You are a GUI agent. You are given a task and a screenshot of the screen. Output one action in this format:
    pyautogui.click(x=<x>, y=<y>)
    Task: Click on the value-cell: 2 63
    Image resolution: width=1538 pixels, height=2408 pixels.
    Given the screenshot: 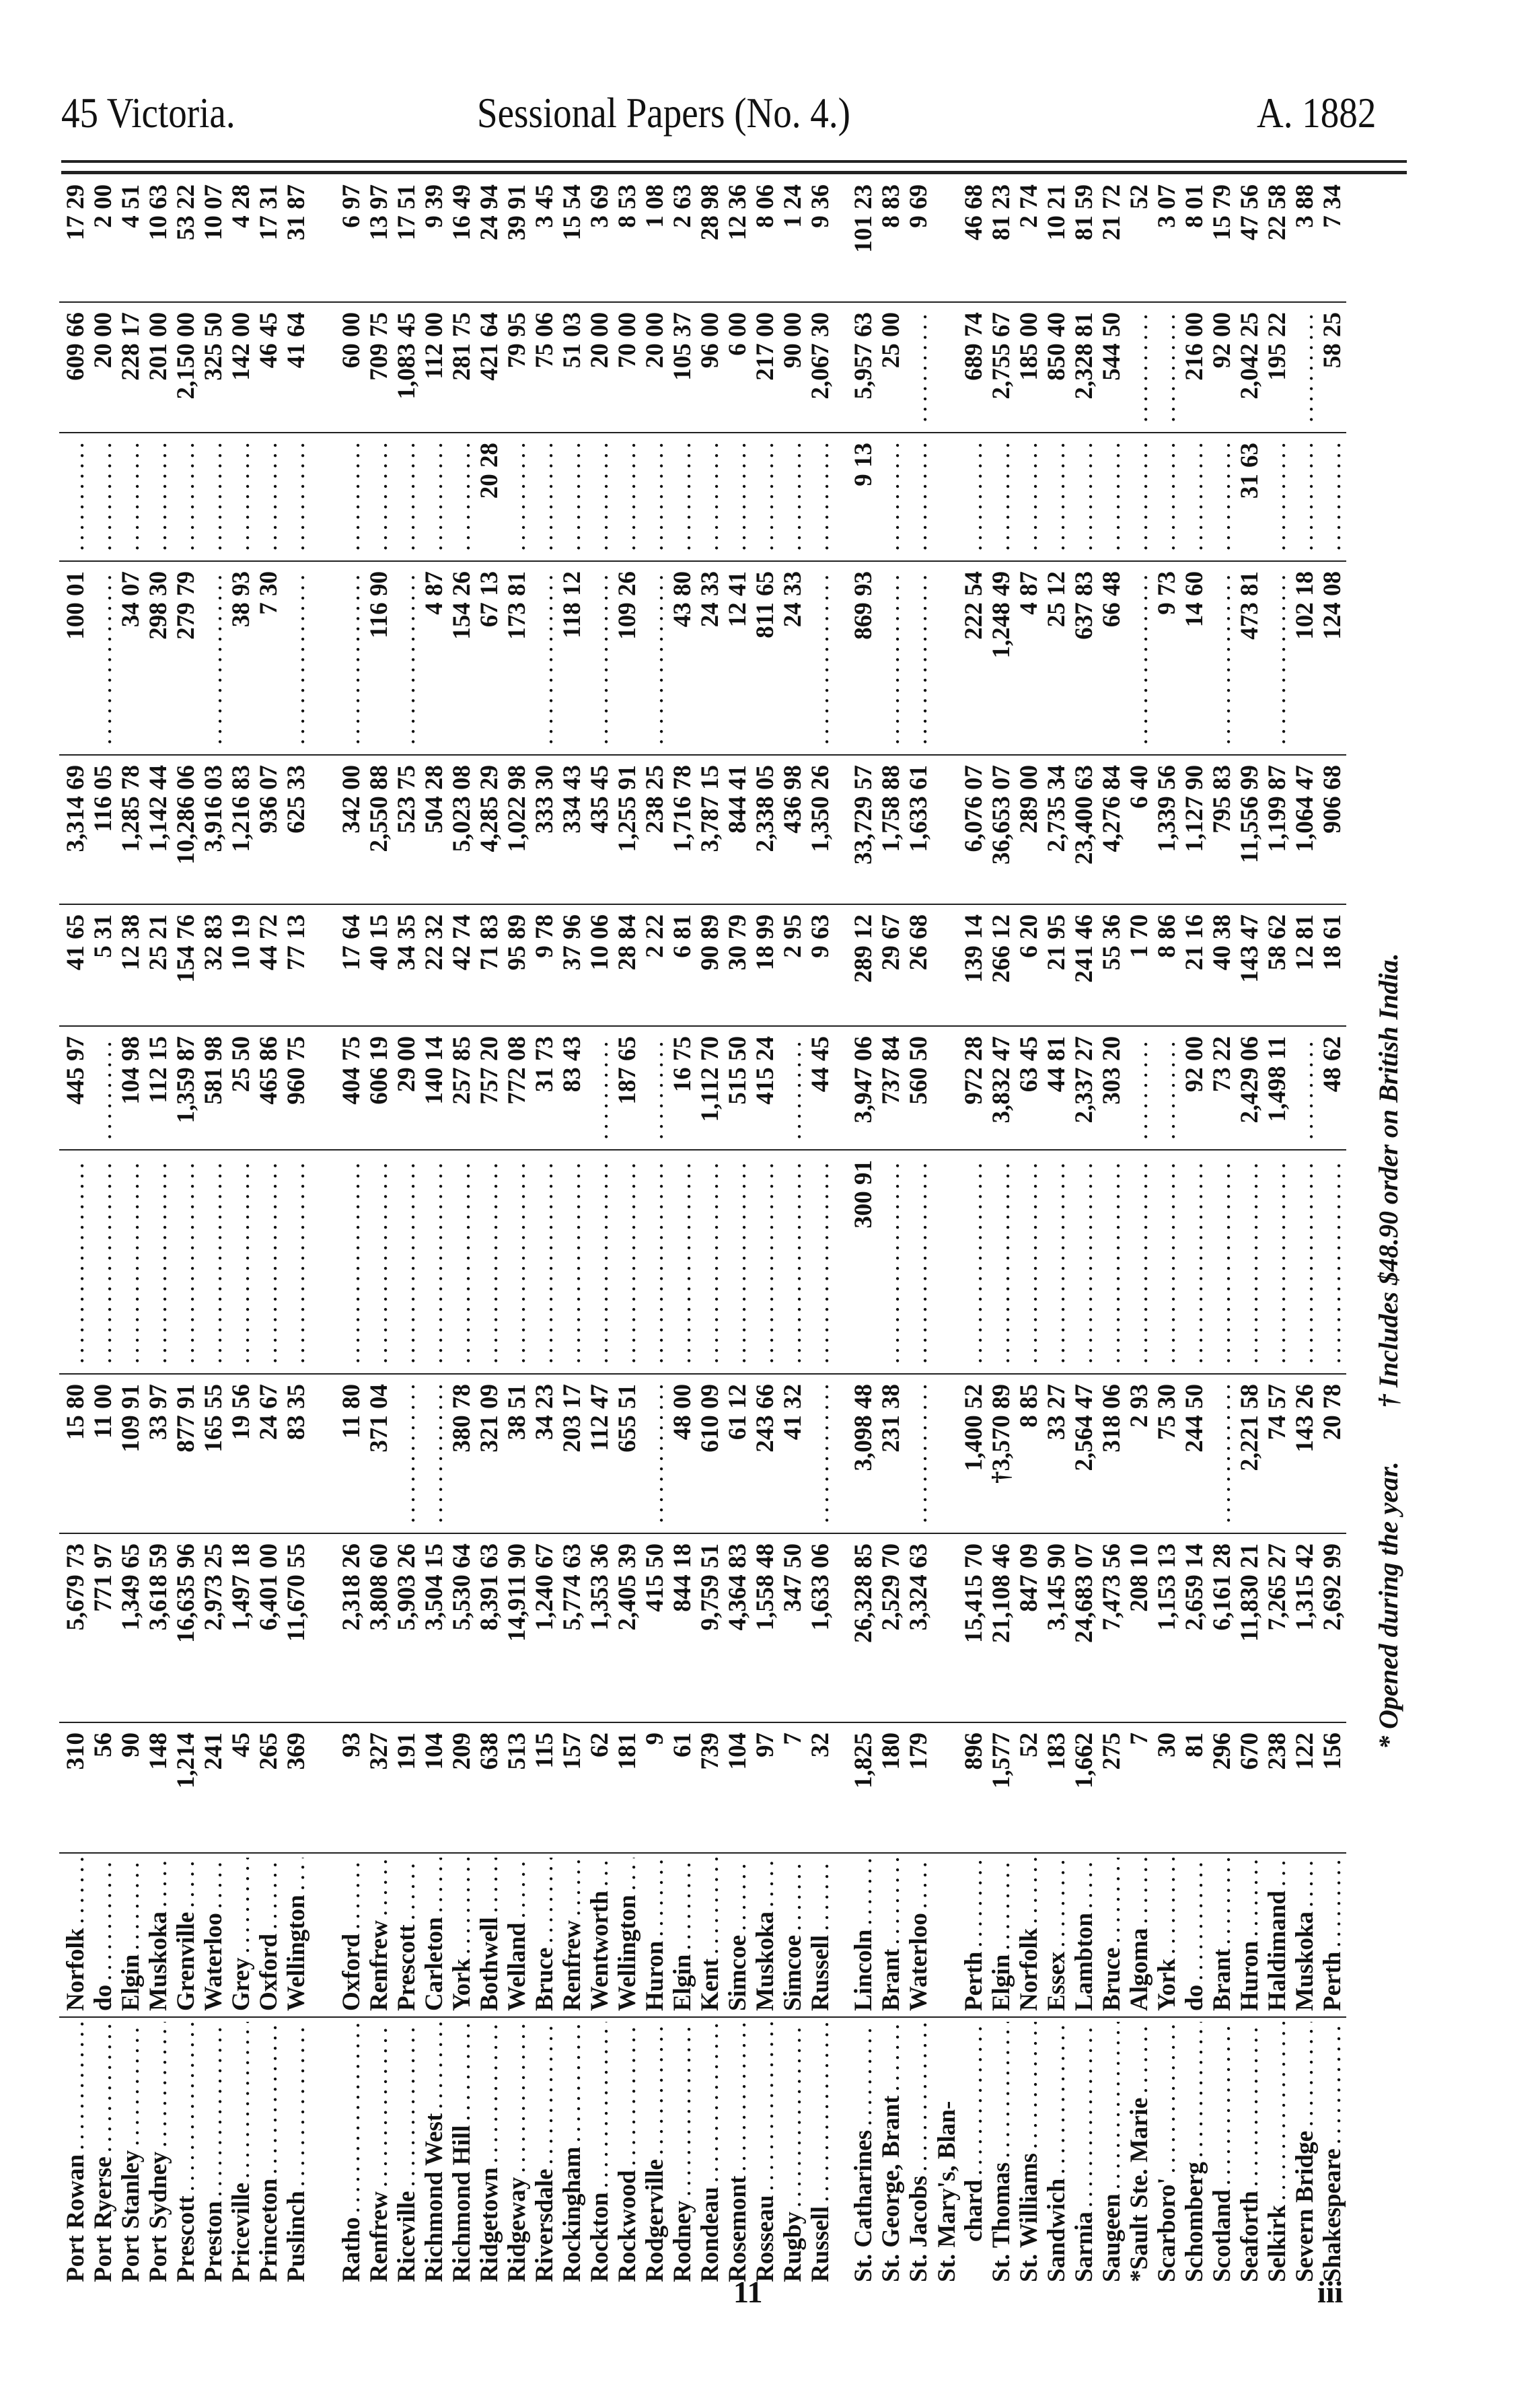 What is the action you would take?
    pyautogui.click(x=682, y=238)
    